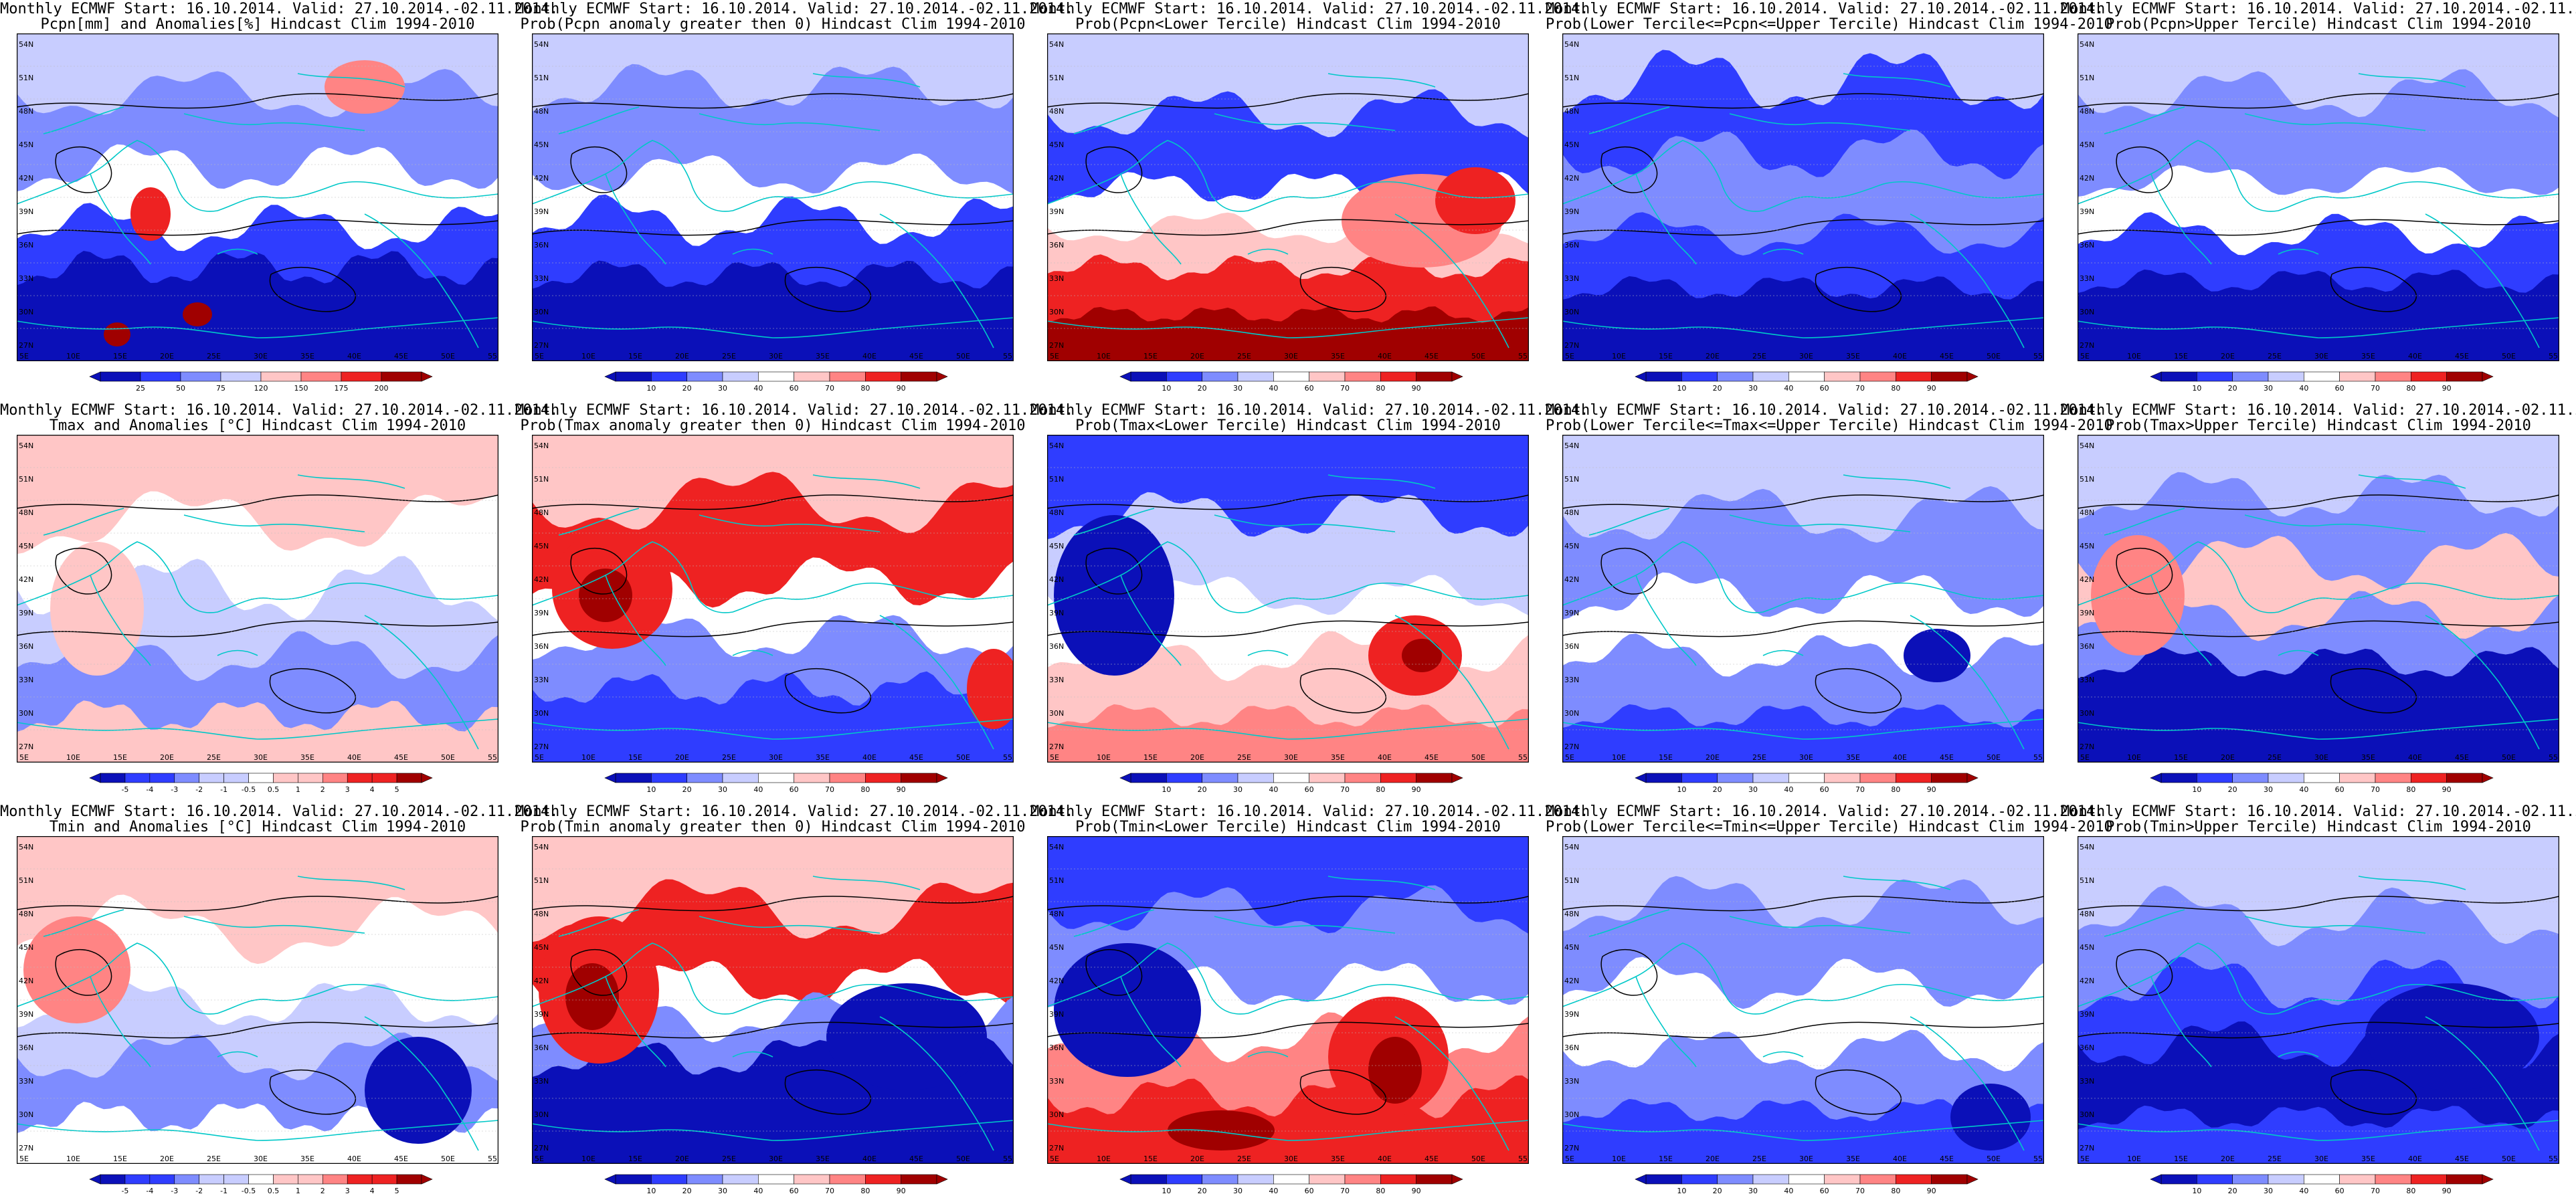  What do you see at coordinates (2087, 981) in the screenshot?
I see `lat-tick-label: 42N` at bounding box center [2087, 981].